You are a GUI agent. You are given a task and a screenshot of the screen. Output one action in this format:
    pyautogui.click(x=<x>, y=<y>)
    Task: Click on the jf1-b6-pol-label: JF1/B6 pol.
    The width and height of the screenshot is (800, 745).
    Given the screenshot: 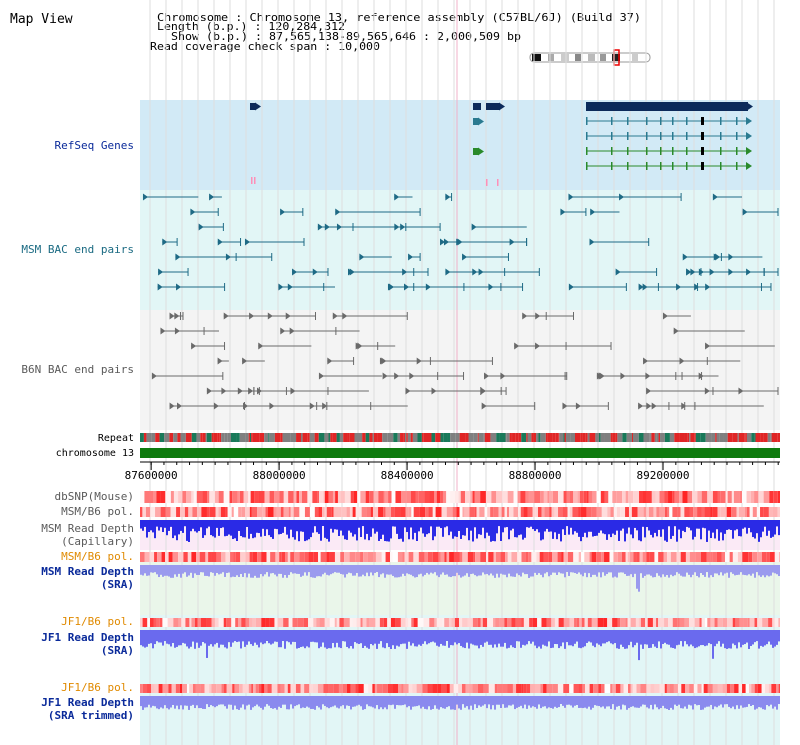 What is the action you would take?
    pyautogui.click(x=97, y=621)
    